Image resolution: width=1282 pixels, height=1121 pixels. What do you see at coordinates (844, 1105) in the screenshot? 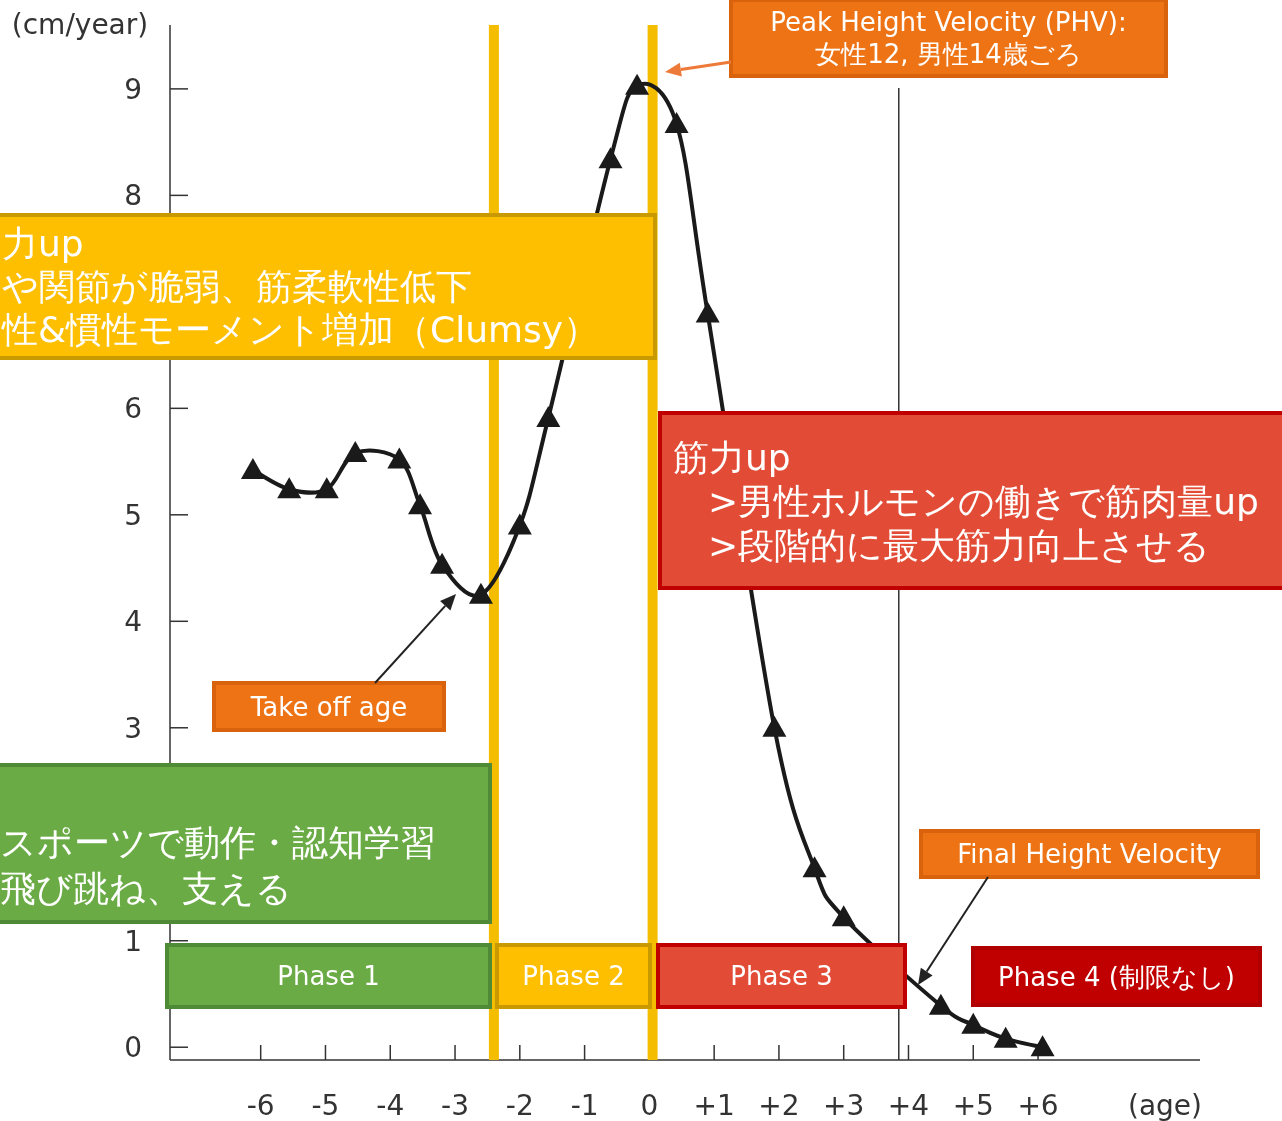
I see `x-tick-label: +3` at bounding box center [844, 1105].